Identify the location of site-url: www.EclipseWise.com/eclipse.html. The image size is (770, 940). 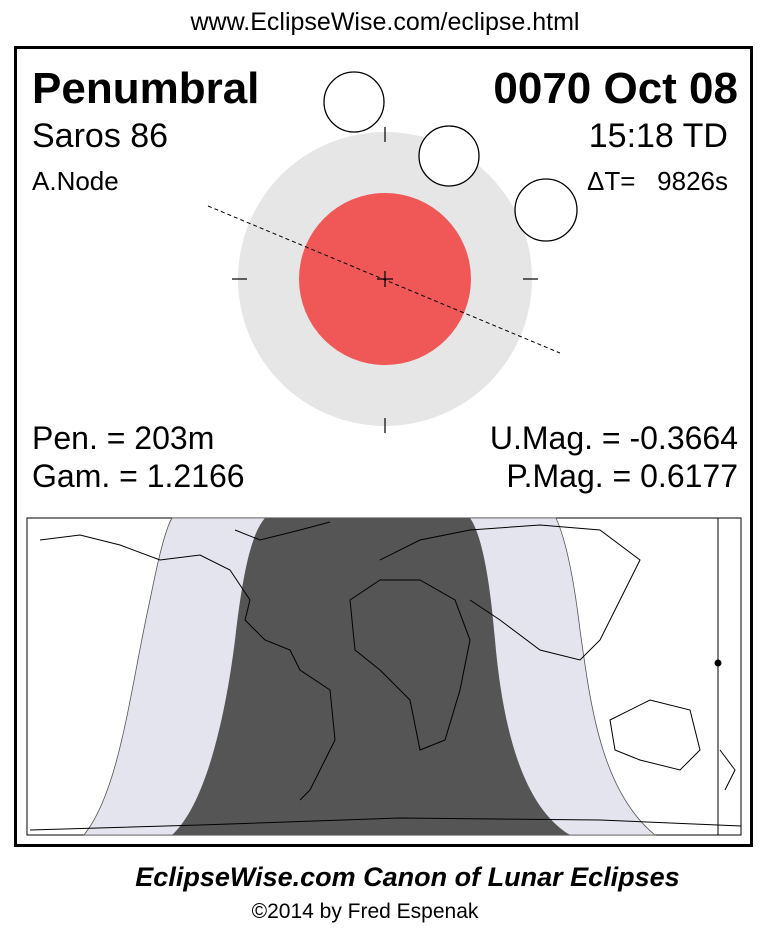
(385, 22).